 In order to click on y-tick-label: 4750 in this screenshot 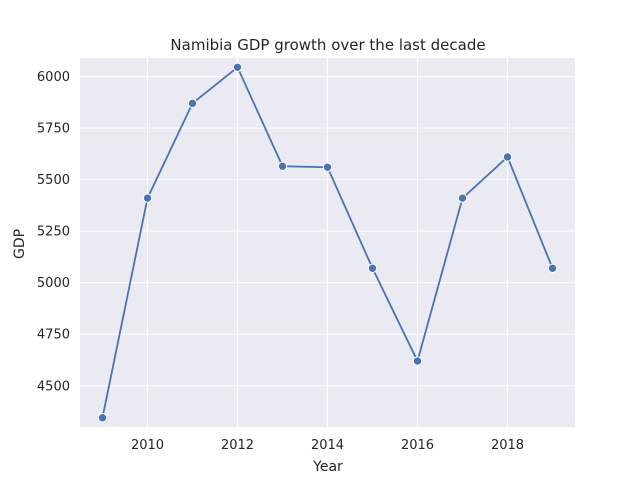, I will do `click(53, 335)`.